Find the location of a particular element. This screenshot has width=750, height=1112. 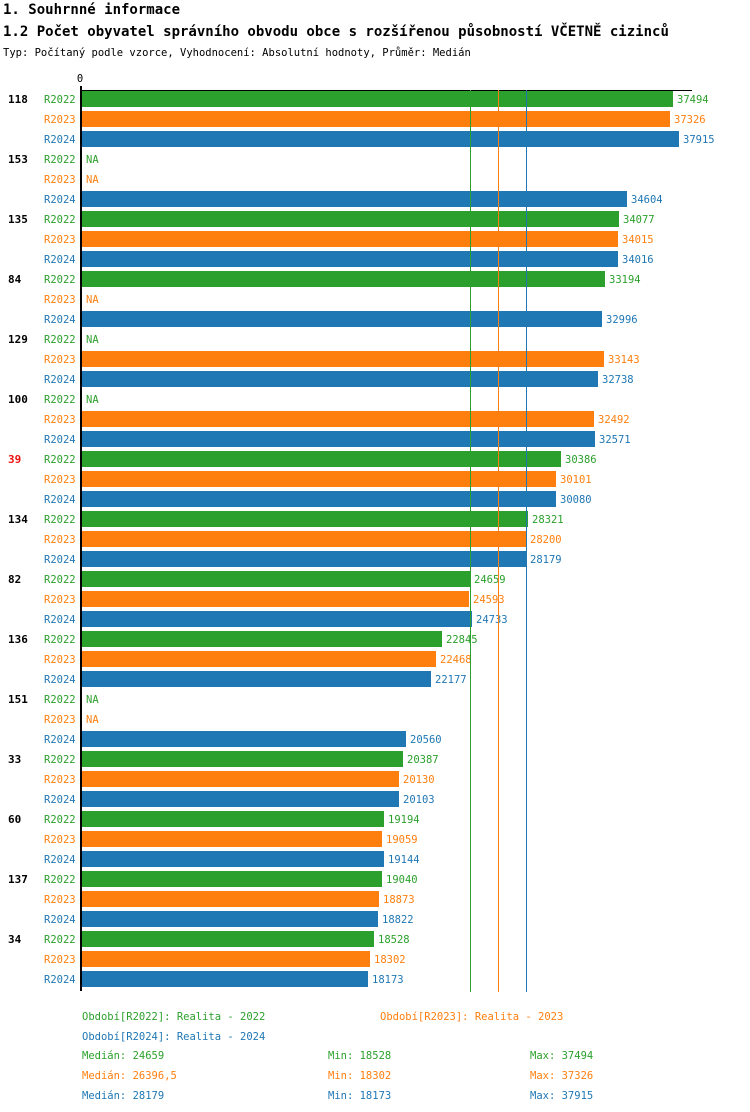

bar-value-label: 34604 is located at coordinates (647, 200).